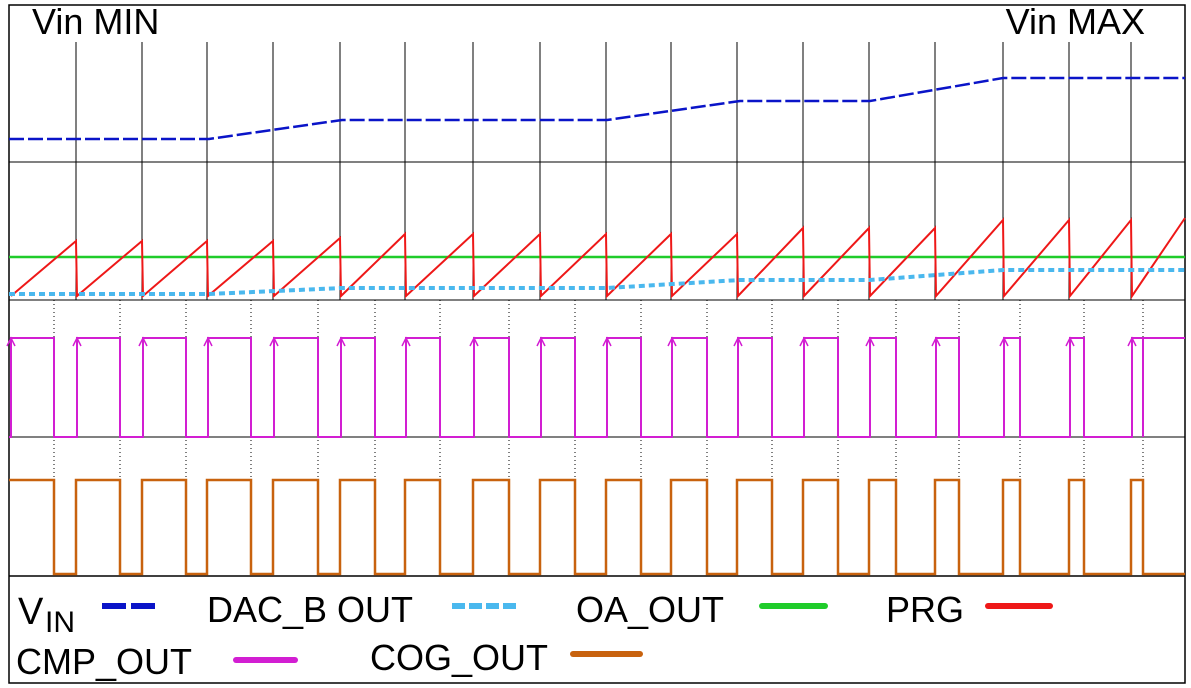 This screenshot has height=688, width=1191. I want to click on legend-item-oa-out: OA_OUT, so click(702, 609).